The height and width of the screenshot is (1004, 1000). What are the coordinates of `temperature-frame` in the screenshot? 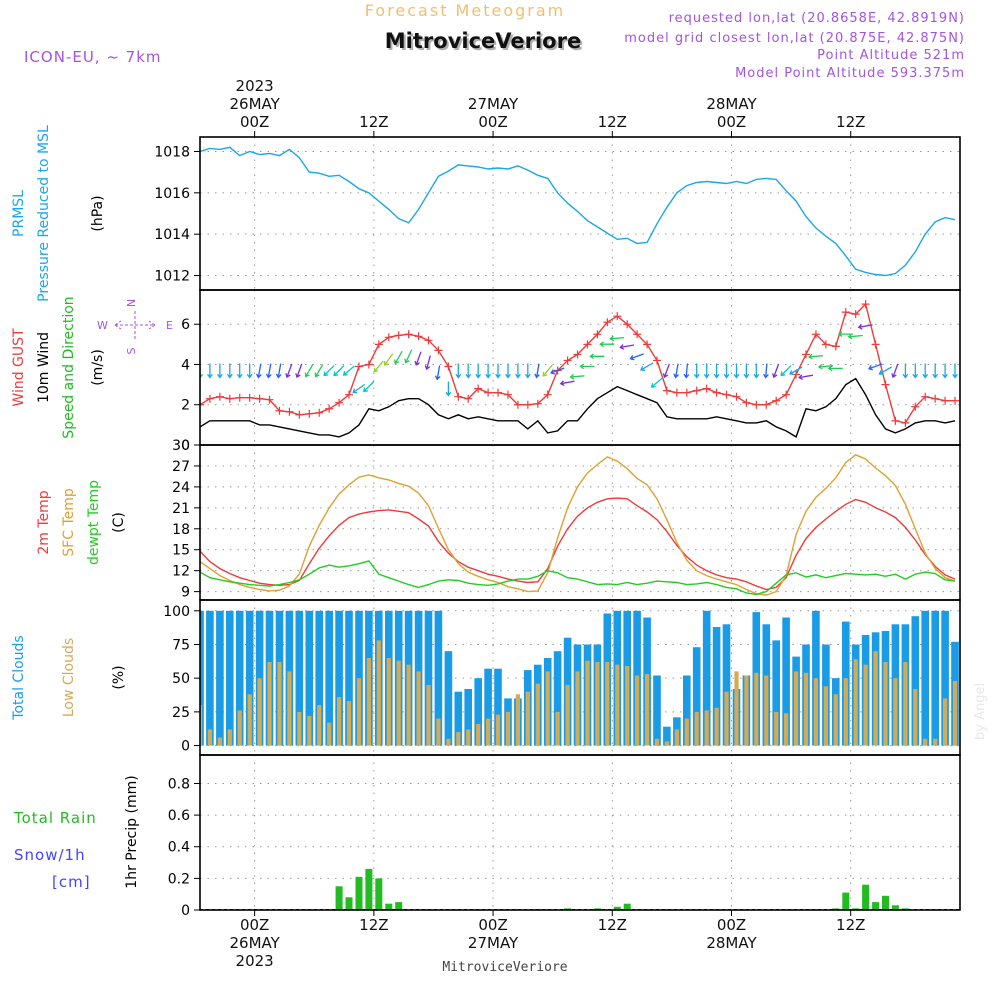 It's located at (580, 522).